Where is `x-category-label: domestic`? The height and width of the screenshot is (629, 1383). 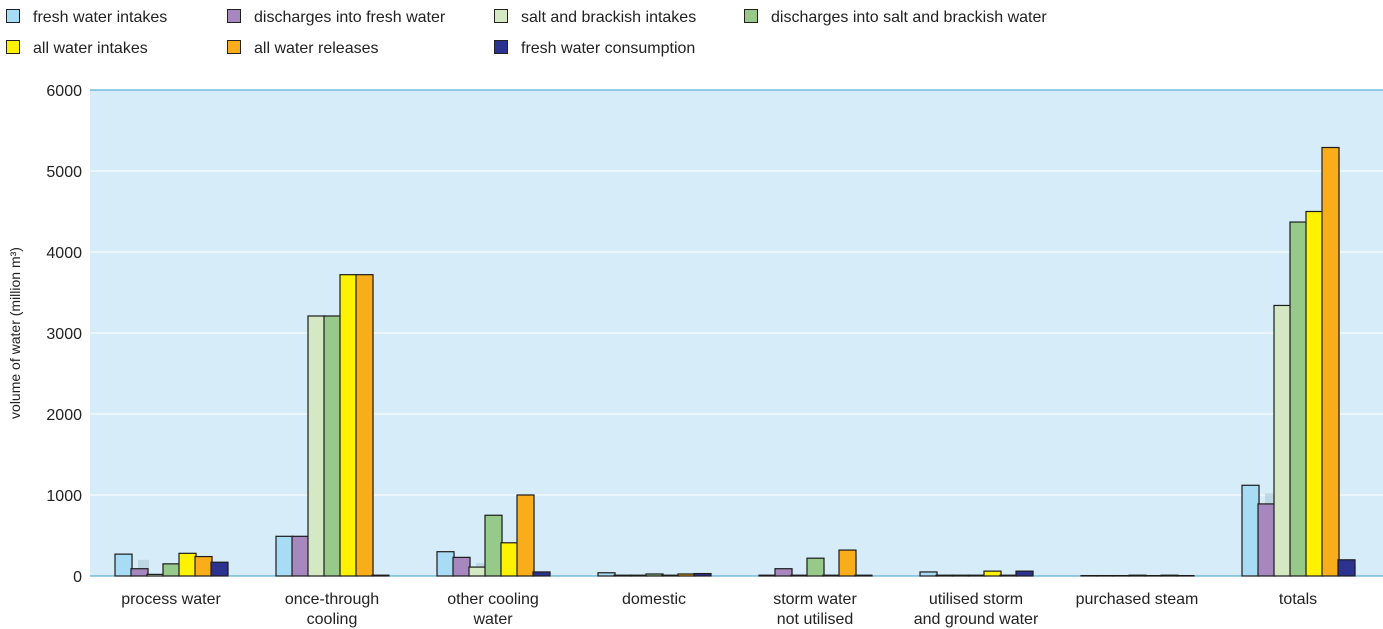 x-category-label: domestic is located at coordinates (654, 599).